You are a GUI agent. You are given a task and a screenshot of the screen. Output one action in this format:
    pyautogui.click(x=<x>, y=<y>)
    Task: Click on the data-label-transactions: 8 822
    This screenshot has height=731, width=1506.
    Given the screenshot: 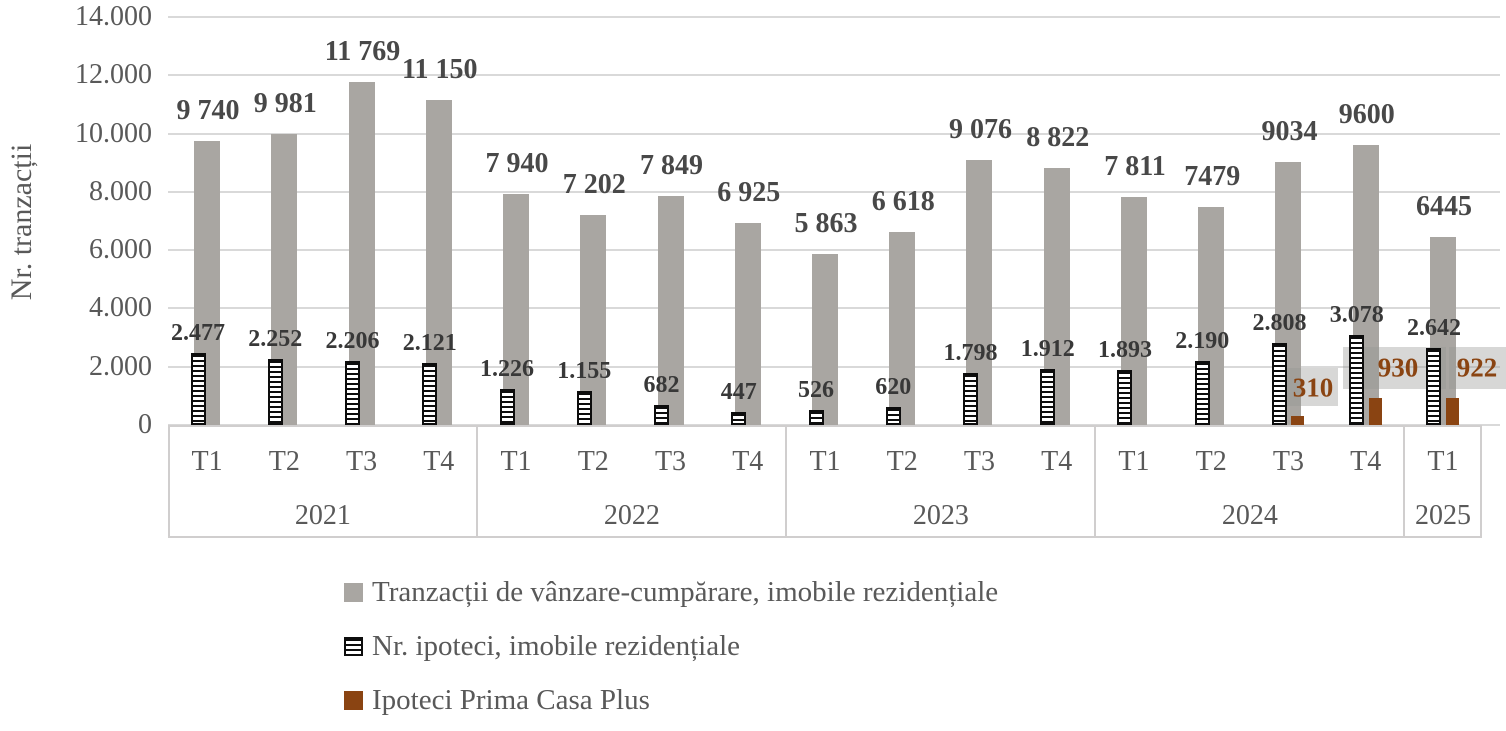 What is the action you would take?
    pyautogui.click(x=1058, y=137)
    